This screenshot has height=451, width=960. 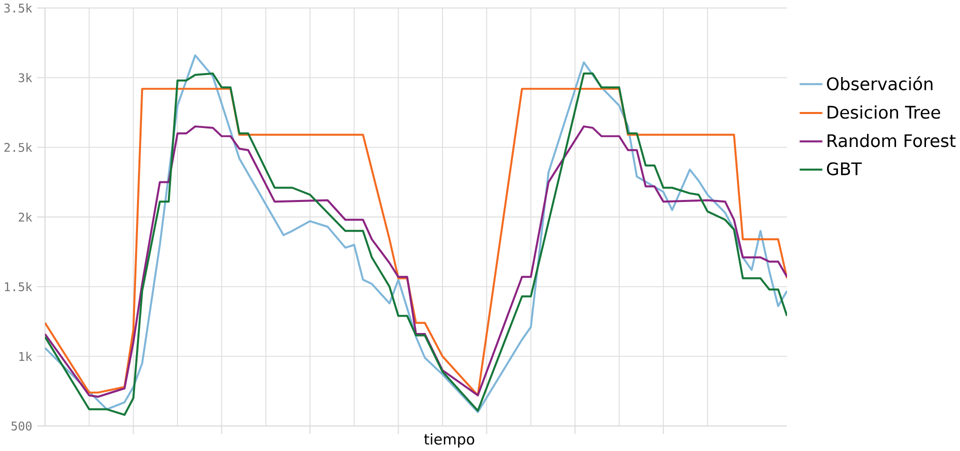 What do you see at coordinates (892, 141) in the screenshot?
I see `legend-label: Random Forest` at bounding box center [892, 141].